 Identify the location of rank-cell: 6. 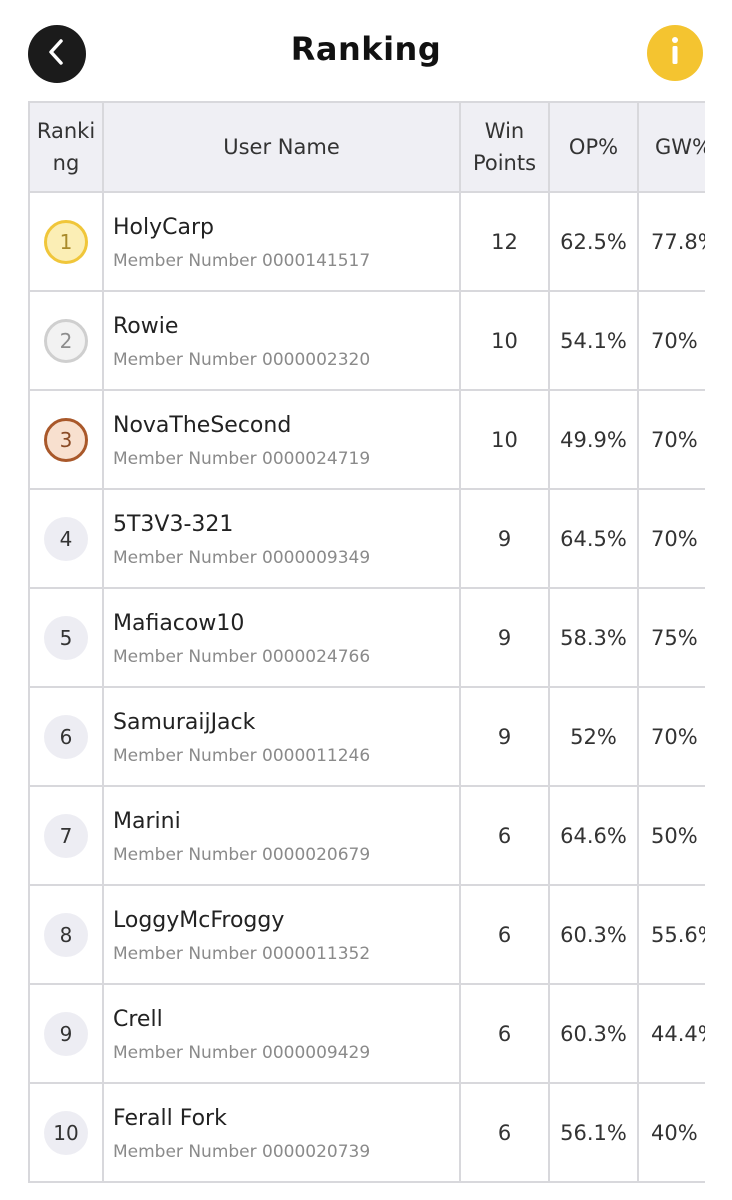
(66, 736).